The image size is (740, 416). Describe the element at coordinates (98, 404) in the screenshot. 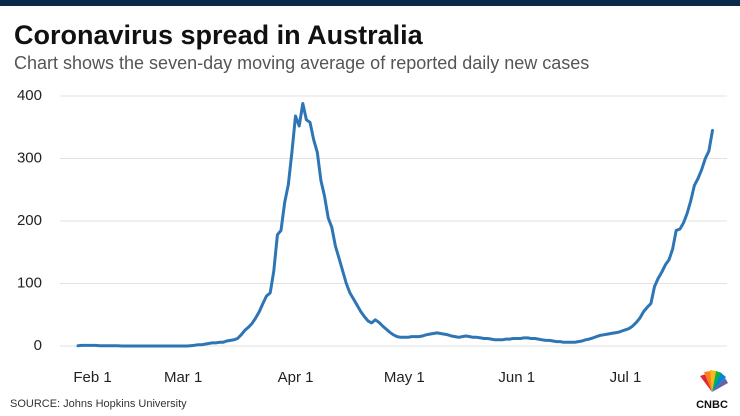

I see `source: SOURCE: Johns Hopkins University` at that location.